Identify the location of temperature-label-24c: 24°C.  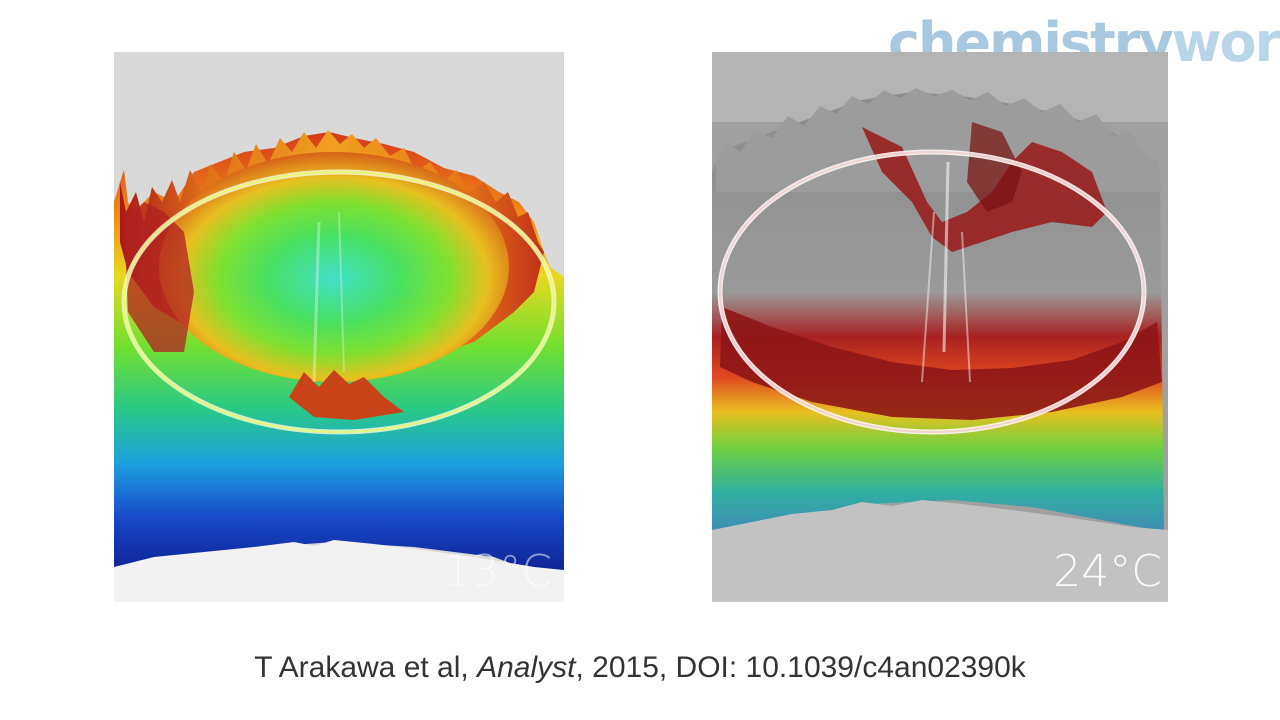
(1107, 571).